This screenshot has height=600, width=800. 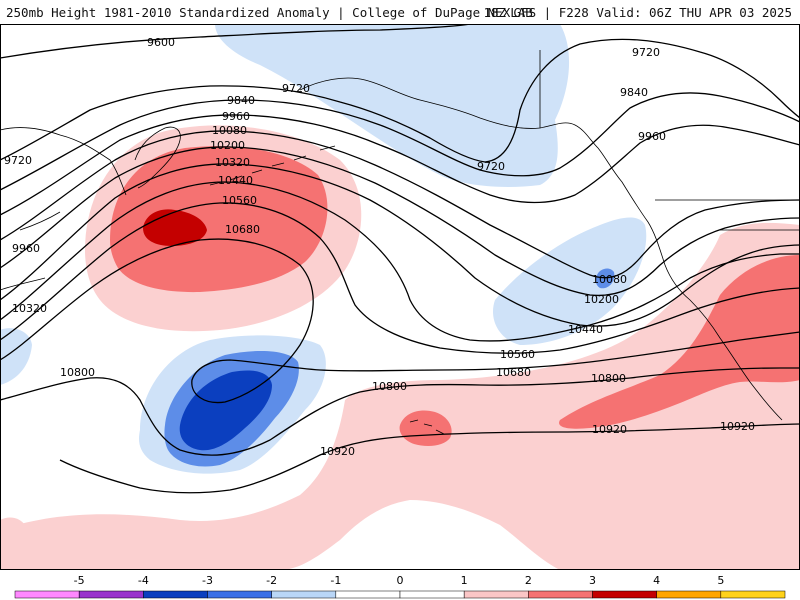 I want to click on colorbar-tick-label: 3, so click(x=592, y=580).